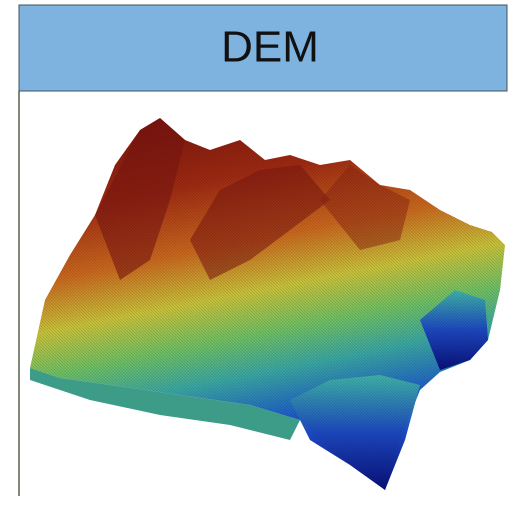 This screenshot has height=509, width=509. I want to click on terrain-front-edge, so click(165, 404).